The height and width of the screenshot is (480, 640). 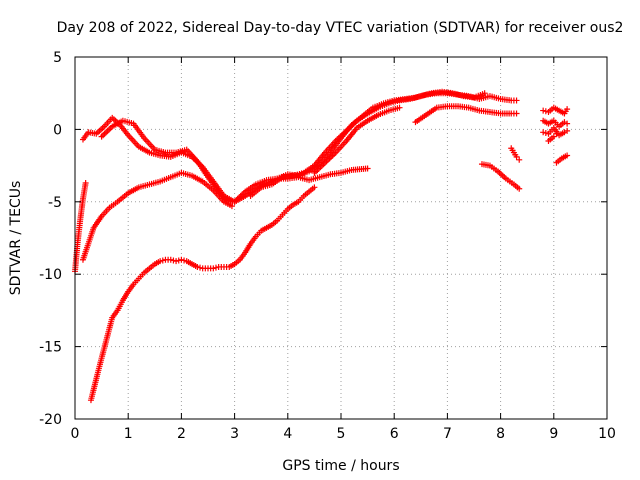 I want to click on x-tick-label: 9, so click(x=553, y=434).